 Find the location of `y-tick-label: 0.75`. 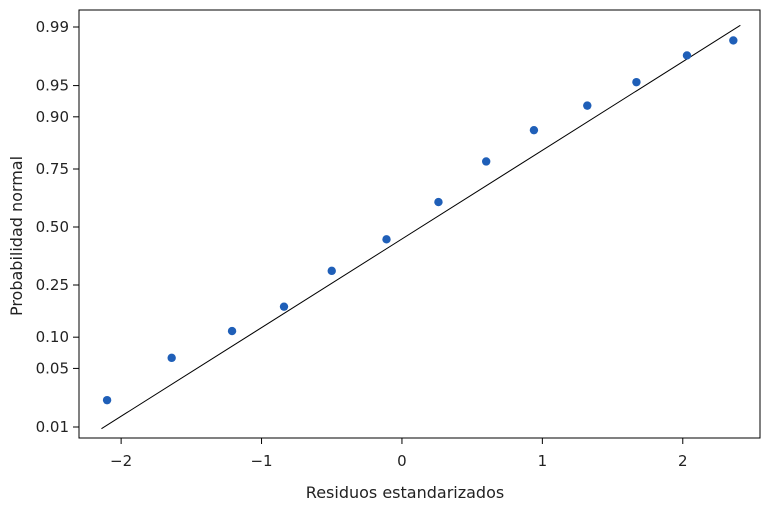

y-tick-label: 0.75 is located at coordinates (52, 169).